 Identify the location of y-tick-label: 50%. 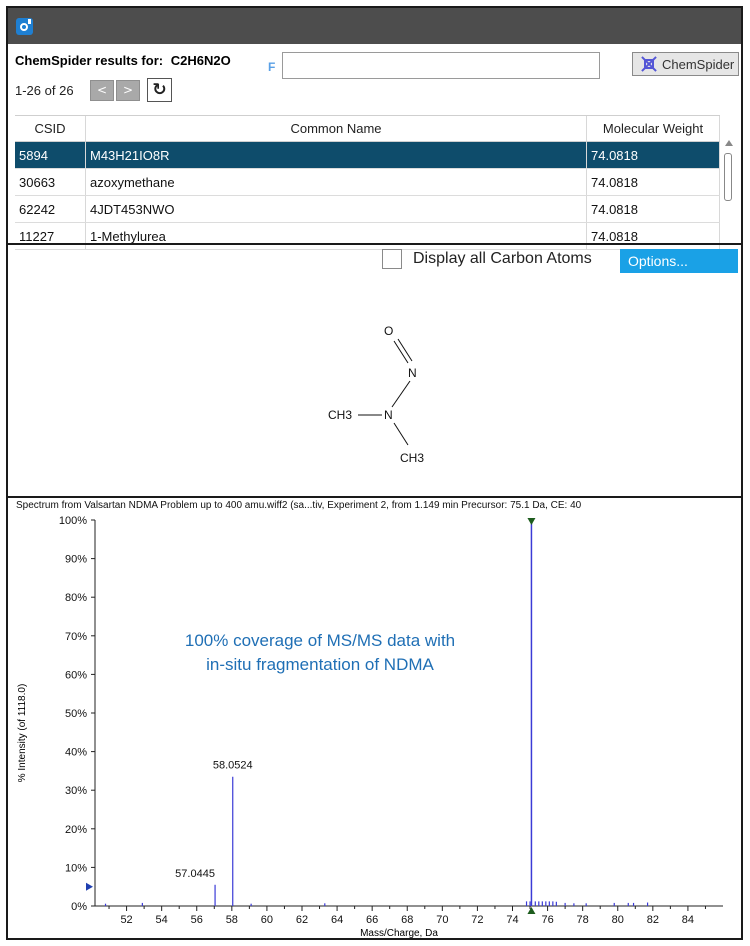
(76, 714).